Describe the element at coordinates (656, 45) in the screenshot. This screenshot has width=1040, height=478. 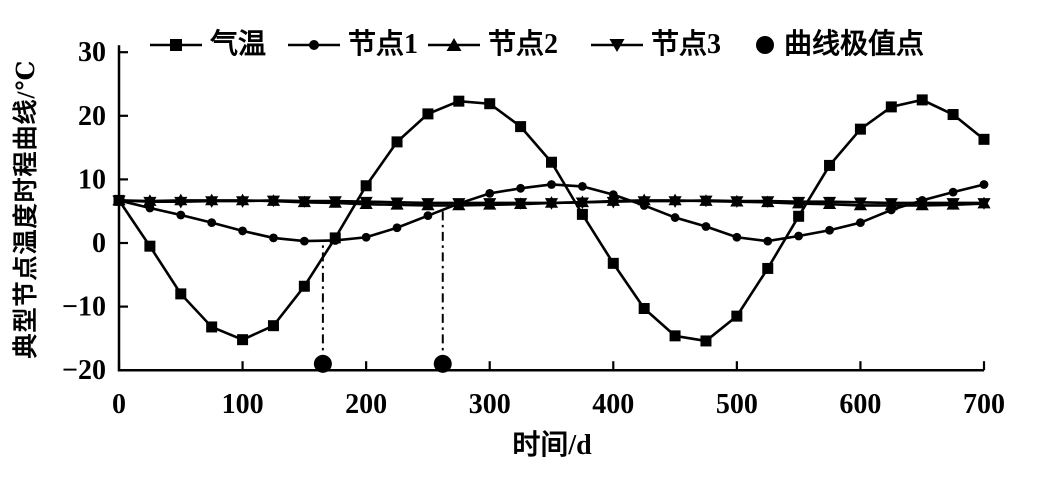
I see `legend-item-node-3: 节点3` at that location.